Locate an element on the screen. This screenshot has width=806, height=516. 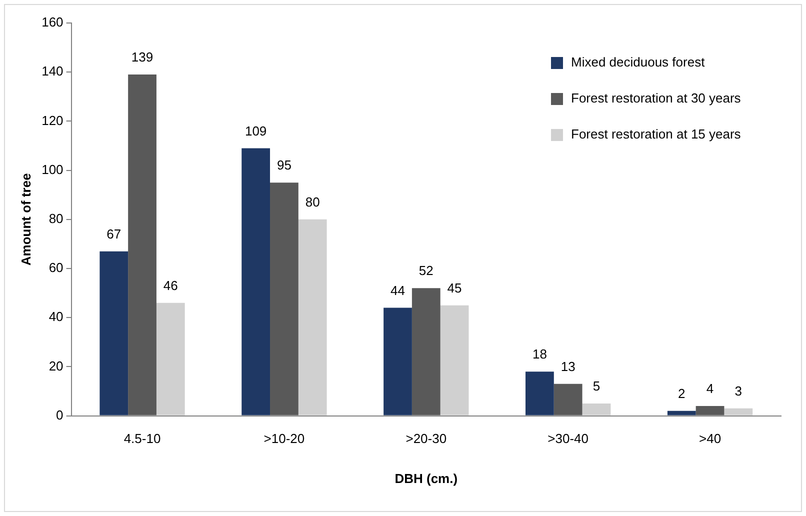
data-label: 2 is located at coordinates (682, 393).